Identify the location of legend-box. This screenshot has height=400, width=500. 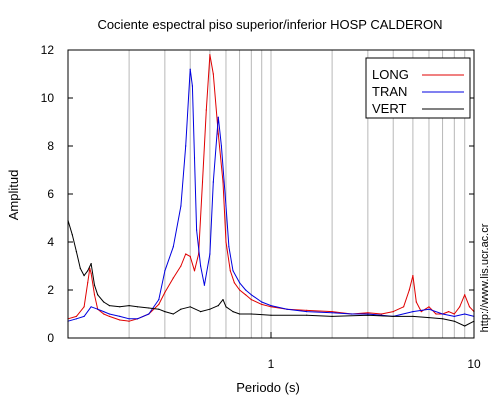
(418, 88).